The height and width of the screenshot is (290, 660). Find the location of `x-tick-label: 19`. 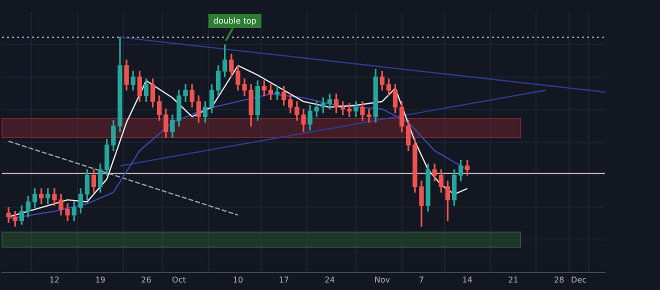

x-tick-label: 19 is located at coordinates (100, 279).